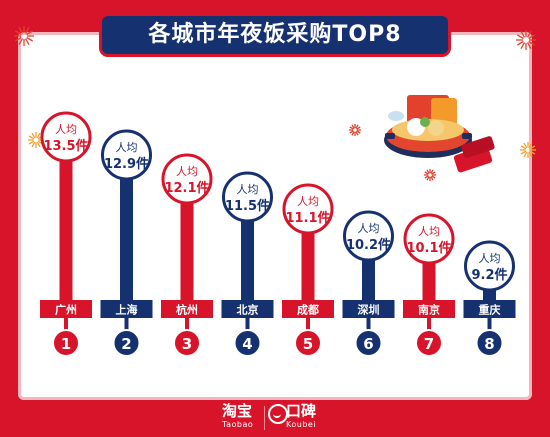 Image resolution: width=550 pixels, height=437 pixels. I want to click on koubei-smile-icon, so click(278, 414).